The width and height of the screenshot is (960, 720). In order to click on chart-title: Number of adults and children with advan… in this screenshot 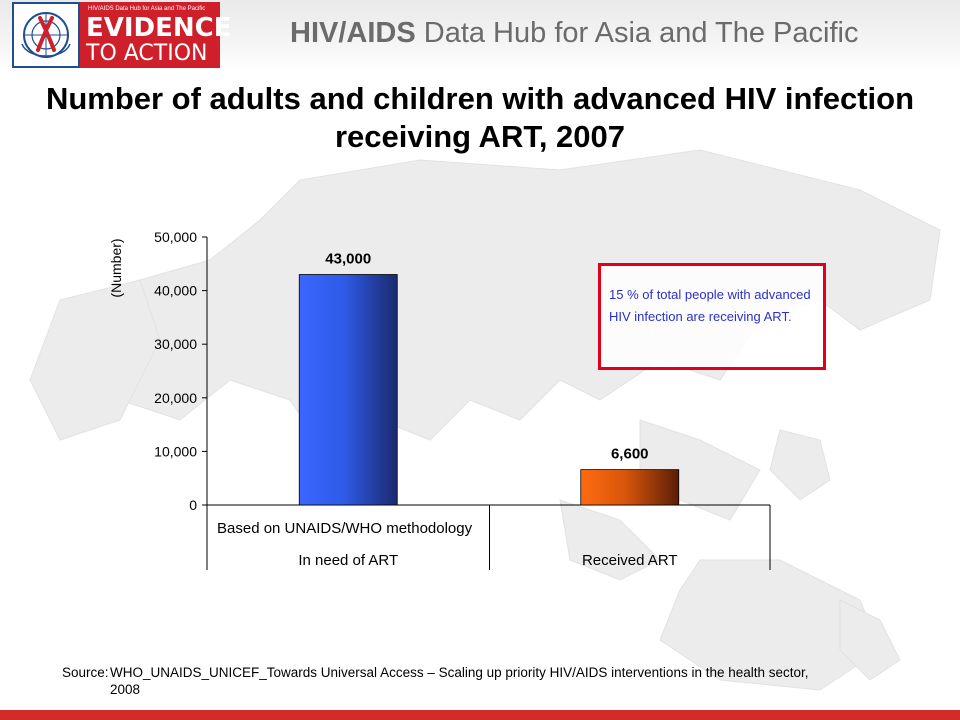, I will do `click(480, 117)`.